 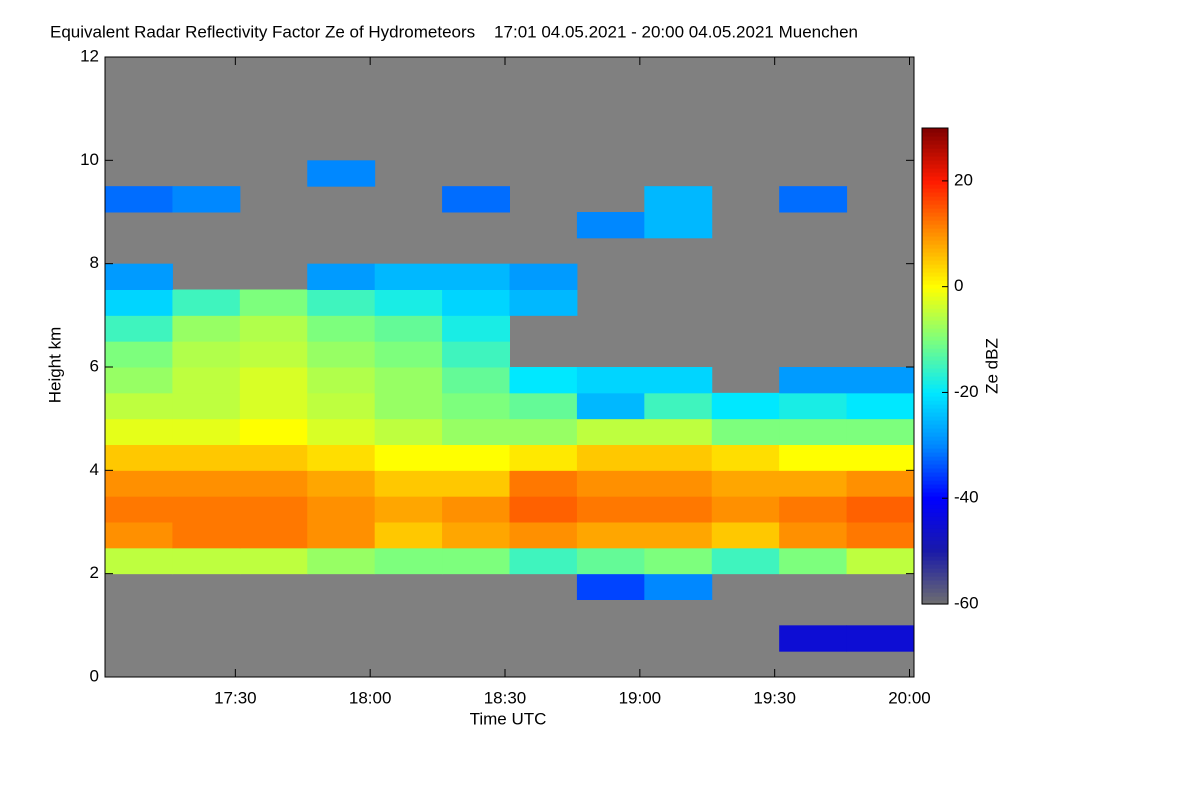 What do you see at coordinates (94, 365) in the screenshot?
I see `y-tick-label: 6` at bounding box center [94, 365].